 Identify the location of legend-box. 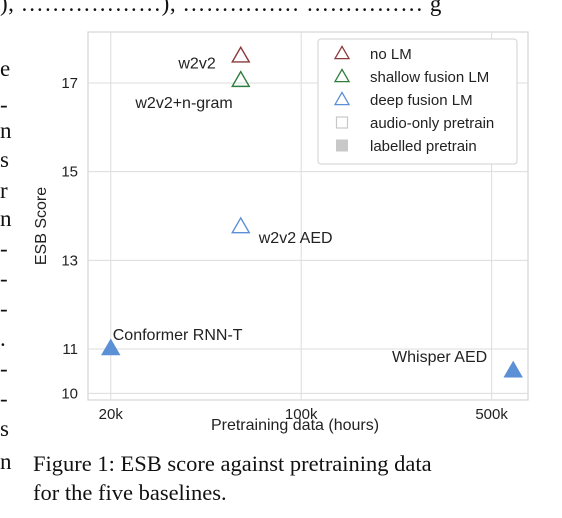
(417, 101).